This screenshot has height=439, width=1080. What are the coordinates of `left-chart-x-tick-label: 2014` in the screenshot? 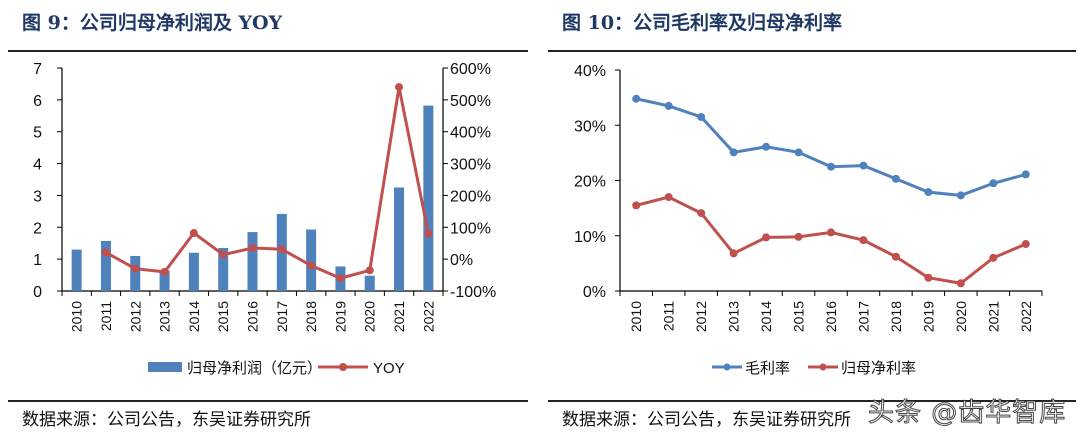 It's located at (194, 316).